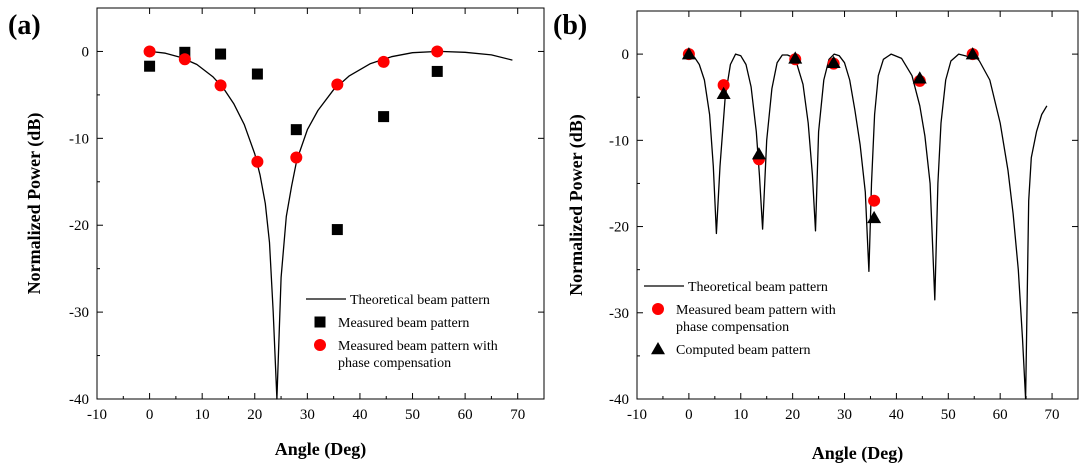 The height and width of the screenshot is (465, 1085). I want to click on series-1-circle, so click(830, 127).